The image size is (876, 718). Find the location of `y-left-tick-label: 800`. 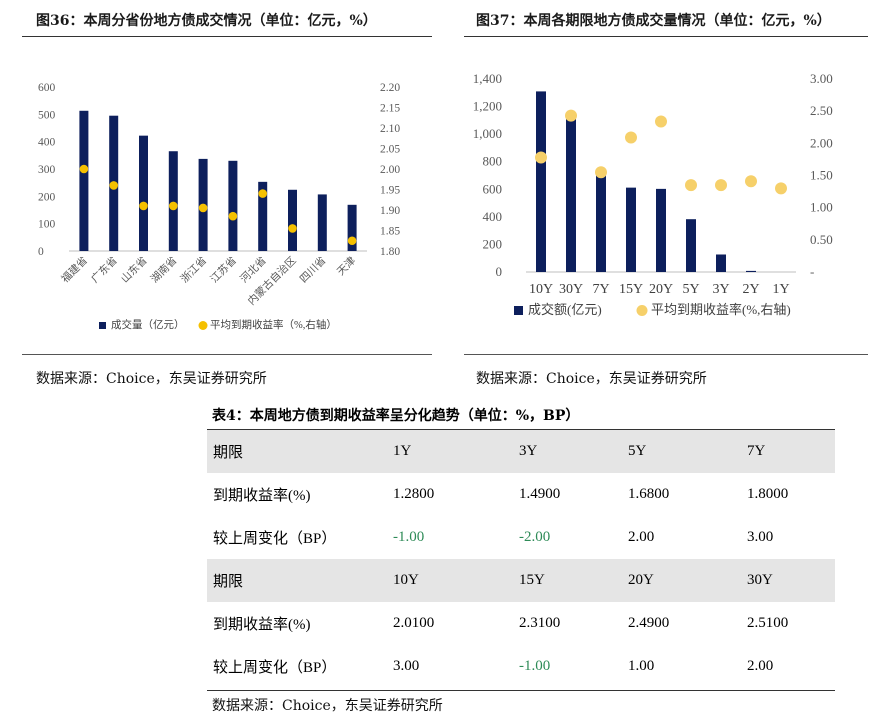

y-left-tick-label: 800 is located at coordinates (493, 161).